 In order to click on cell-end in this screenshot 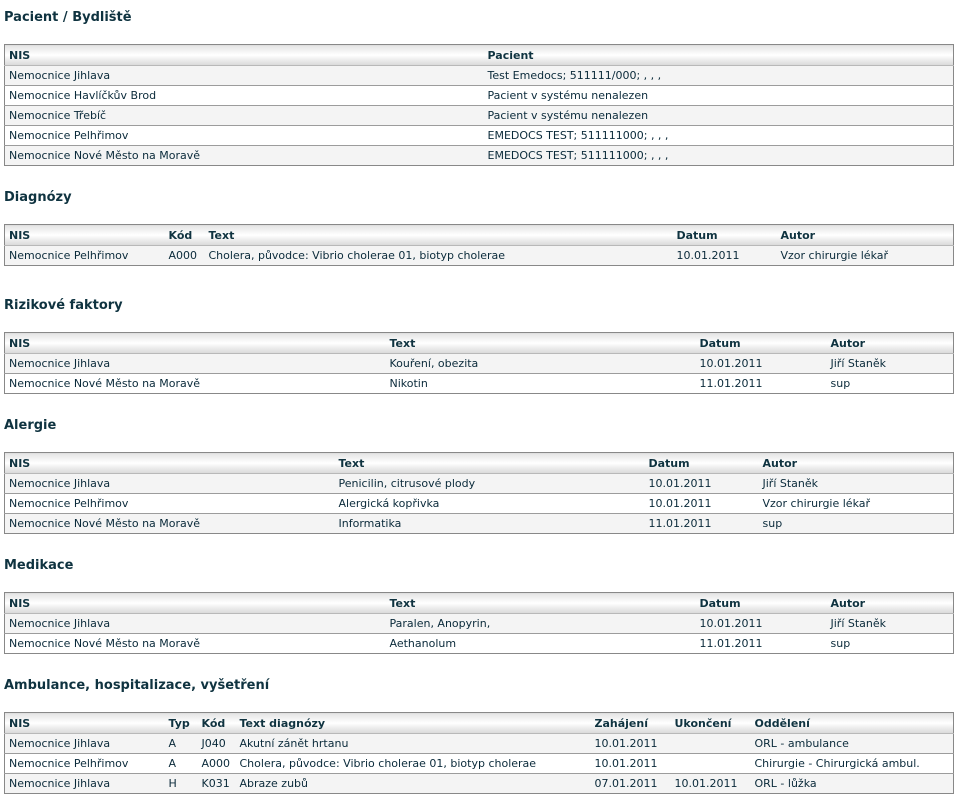, I will do `click(710, 763)`.